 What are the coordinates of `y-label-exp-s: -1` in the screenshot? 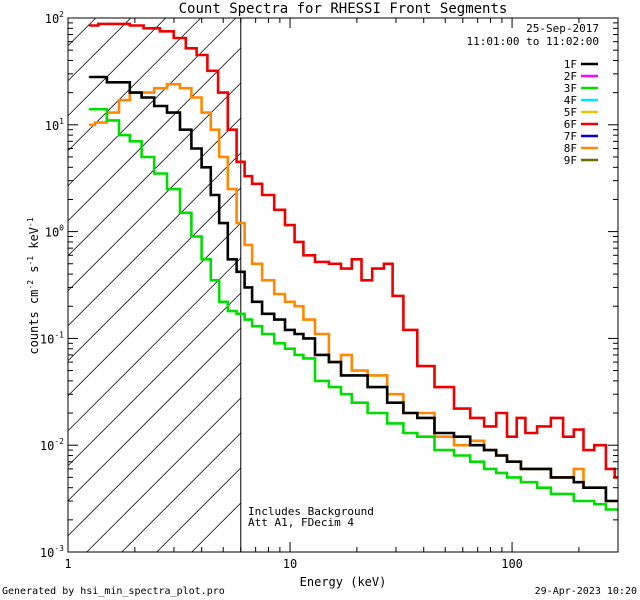 It's located at (30, 261).